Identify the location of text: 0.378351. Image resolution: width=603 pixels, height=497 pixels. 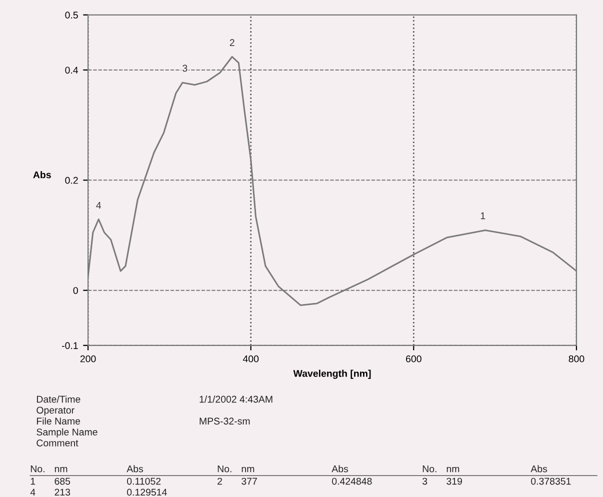
(551, 481).